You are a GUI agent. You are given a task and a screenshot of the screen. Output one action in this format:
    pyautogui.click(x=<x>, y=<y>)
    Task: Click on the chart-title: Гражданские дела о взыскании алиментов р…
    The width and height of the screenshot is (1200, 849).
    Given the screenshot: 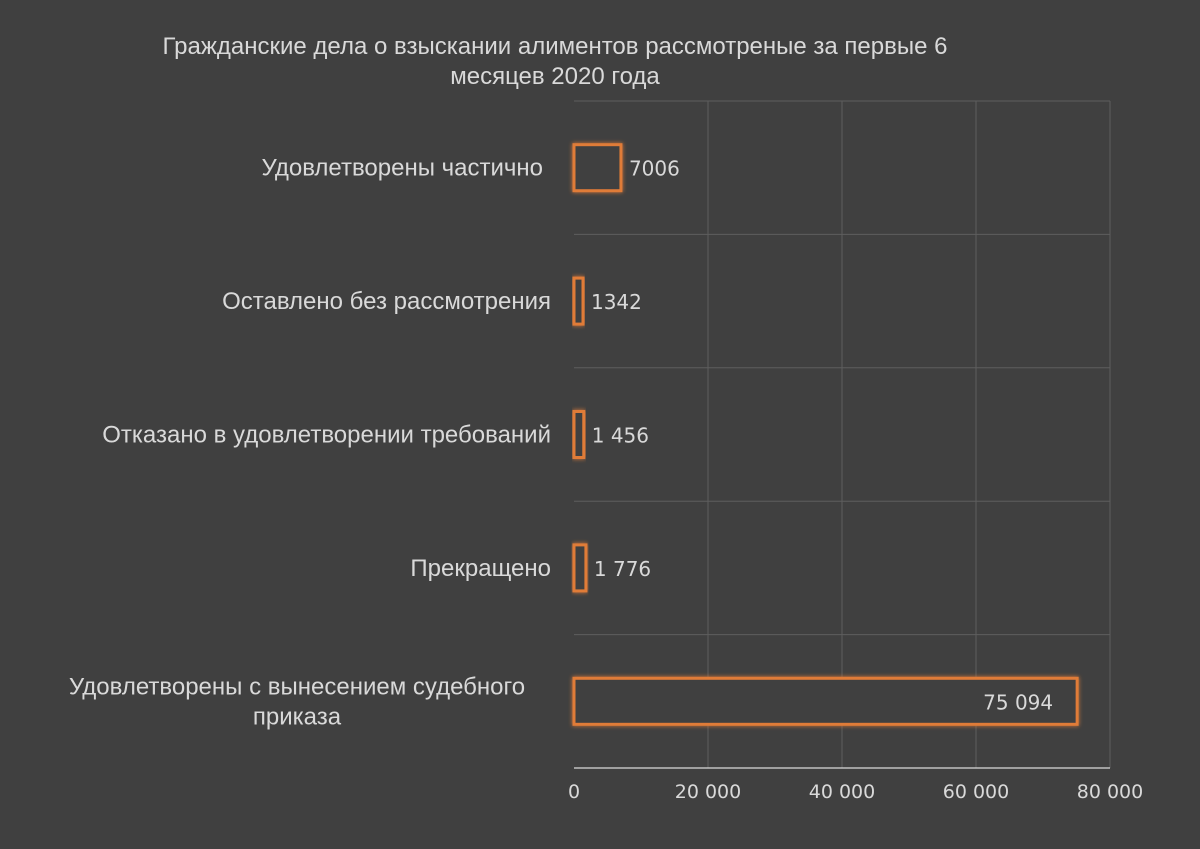 What is the action you would take?
    pyautogui.click(x=554, y=61)
    